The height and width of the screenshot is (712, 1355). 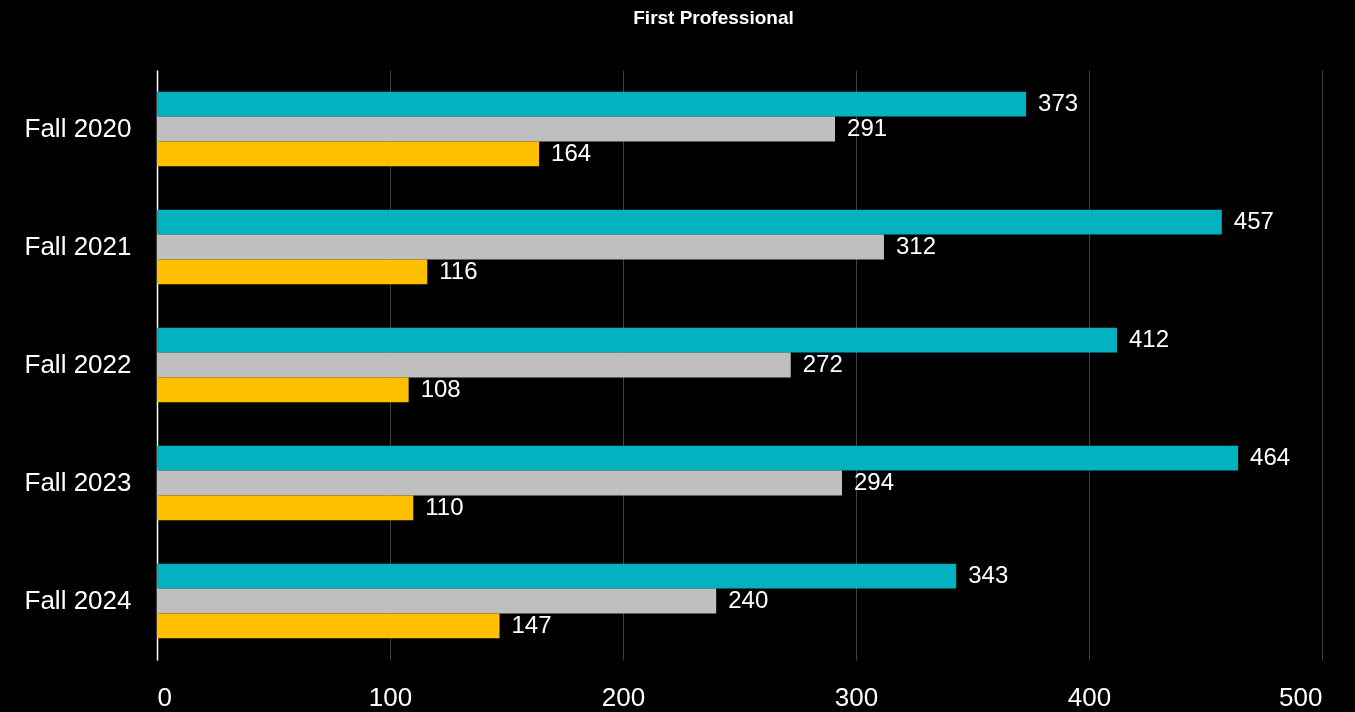 What do you see at coordinates (78, 364) in the screenshot?
I see `y-tick-label: Fall 2022` at bounding box center [78, 364].